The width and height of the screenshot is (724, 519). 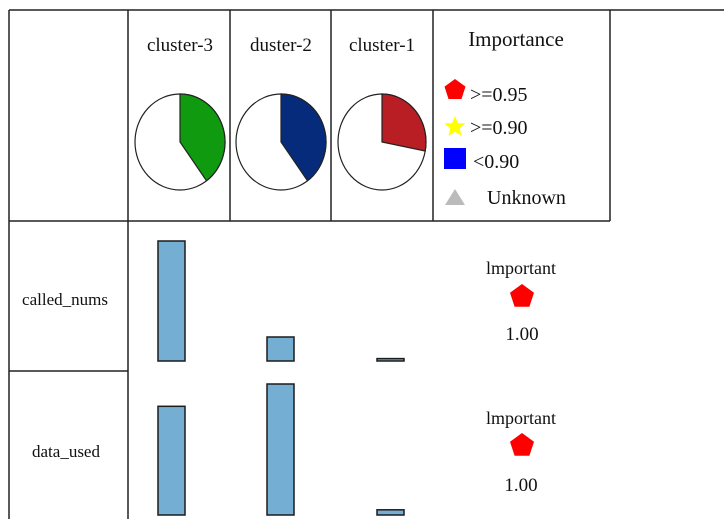 What do you see at coordinates (455, 158) in the screenshot?
I see `legend-square-icon` at bounding box center [455, 158].